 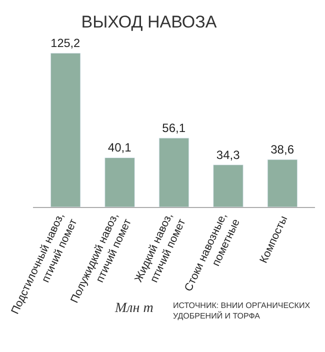 I want to click on data-label: 125,2, so click(x=65, y=43).